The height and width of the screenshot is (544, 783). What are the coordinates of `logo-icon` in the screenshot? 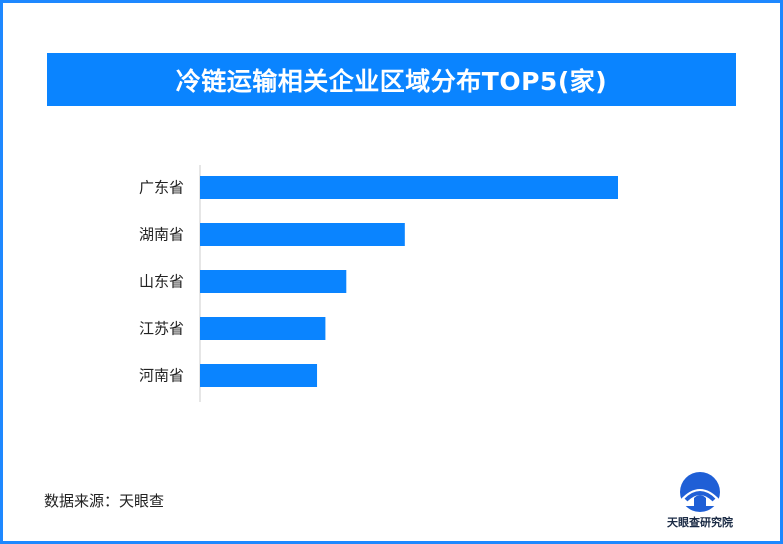 It's located at (700, 492).